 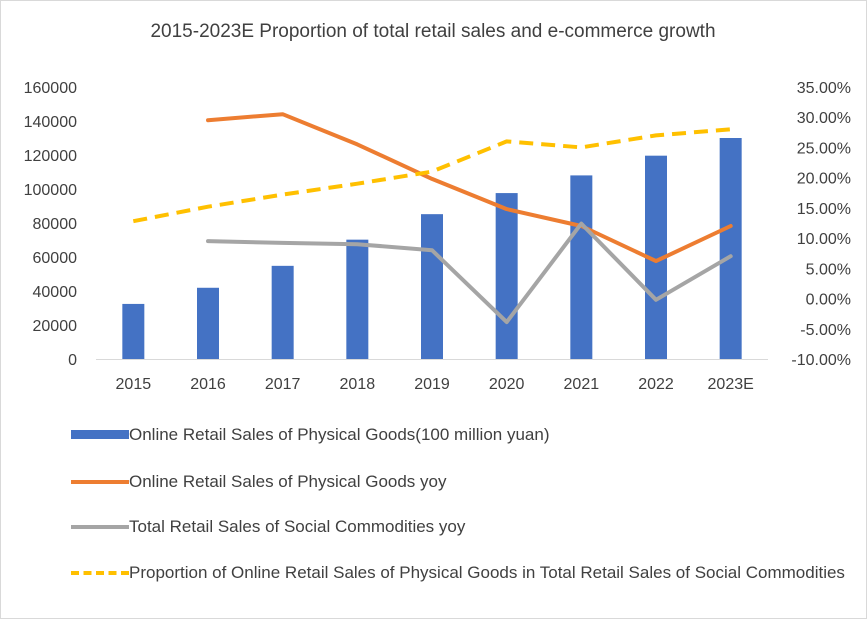 What do you see at coordinates (828, 300) in the screenshot?
I see `y-right-tick-label: 0.00%` at bounding box center [828, 300].